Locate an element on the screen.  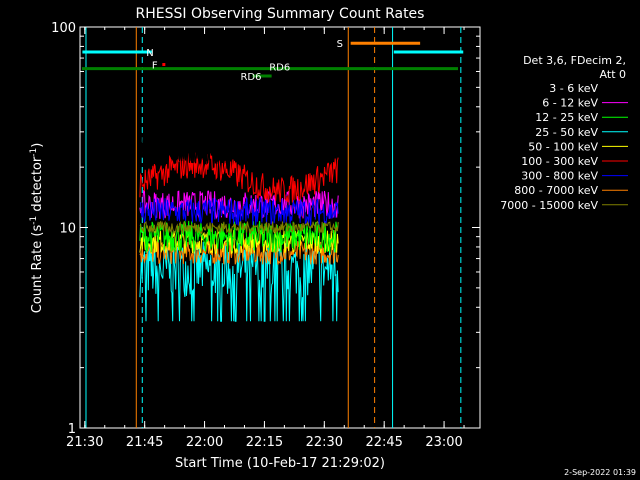
x-tick-label: 22:45 is located at coordinates (383, 442).